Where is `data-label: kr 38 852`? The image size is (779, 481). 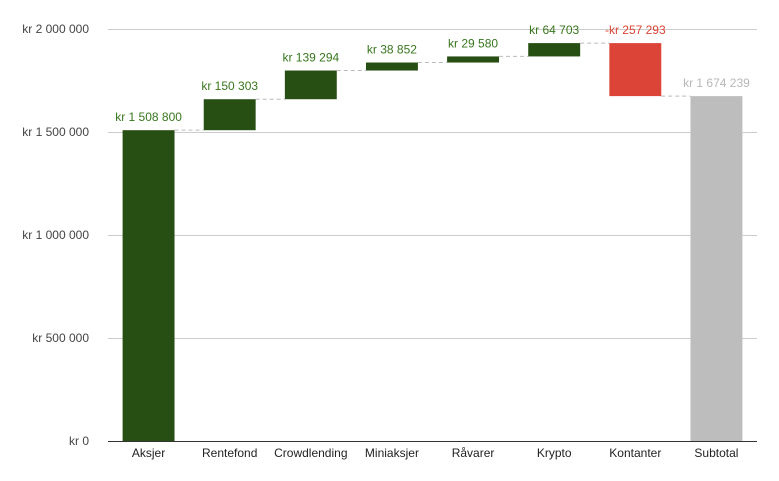
data-label: kr 38 852 is located at coordinates (392, 50).